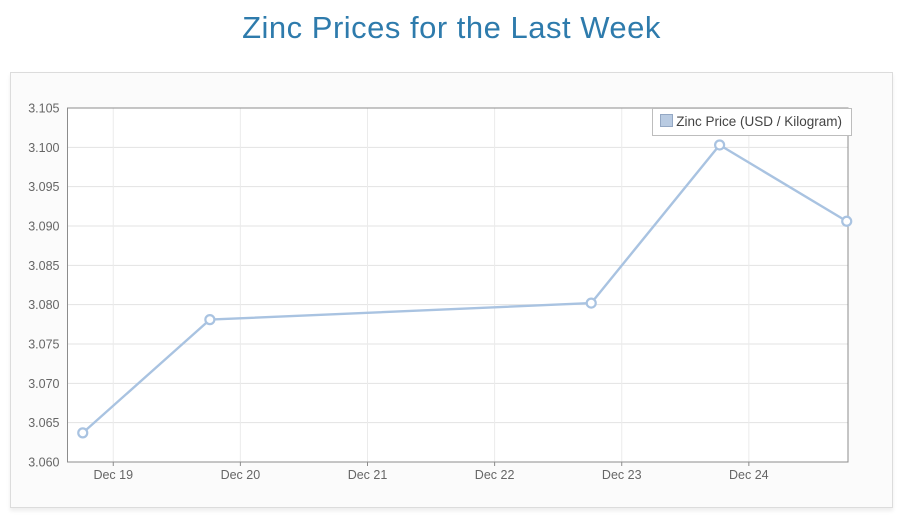 This screenshot has width=903, height=517. What do you see at coordinates (43, 187) in the screenshot?
I see `y-axis-label: 3.095` at bounding box center [43, 187].